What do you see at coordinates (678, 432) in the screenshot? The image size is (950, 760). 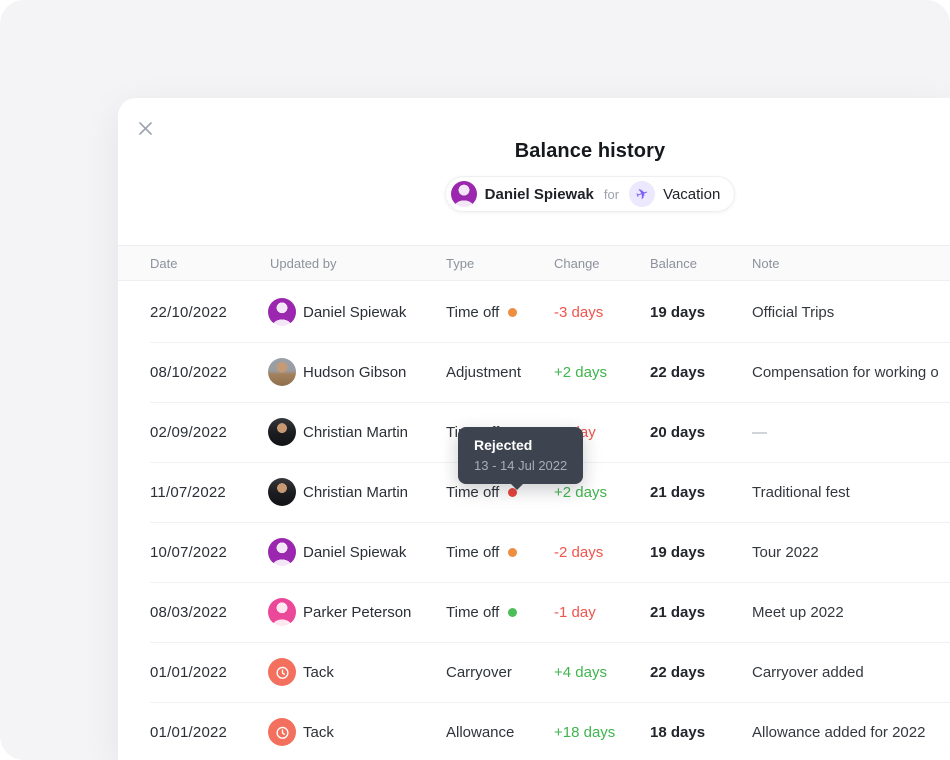 I see `row-balance: 20 days` at bounding box center [678, 432].